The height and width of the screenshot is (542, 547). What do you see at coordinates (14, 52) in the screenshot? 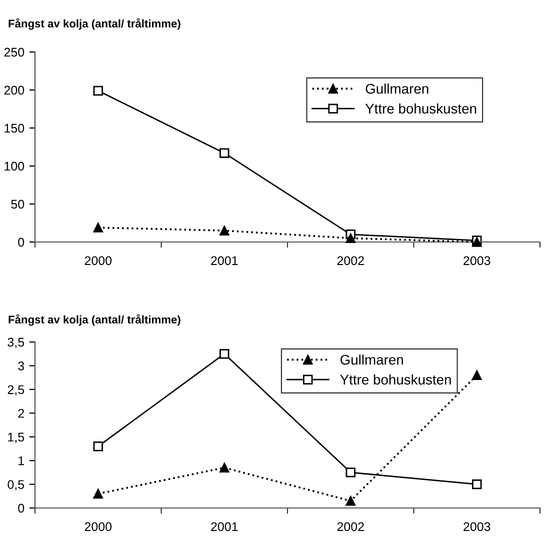
I see `y-tick-label: 250` at bounding box center [14, 52].